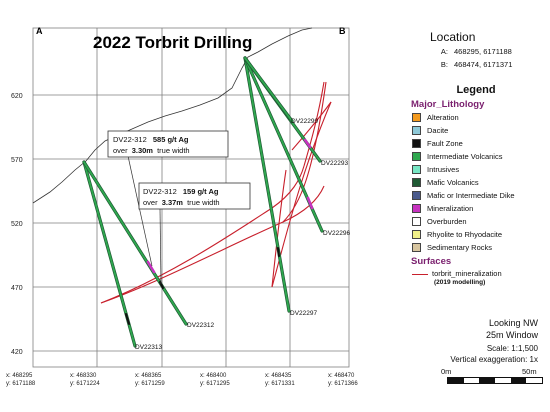 Image resolution: width=550 pixels, height=412 pixels. I want to click on legend-label: Mineralization, so click(450, 208).